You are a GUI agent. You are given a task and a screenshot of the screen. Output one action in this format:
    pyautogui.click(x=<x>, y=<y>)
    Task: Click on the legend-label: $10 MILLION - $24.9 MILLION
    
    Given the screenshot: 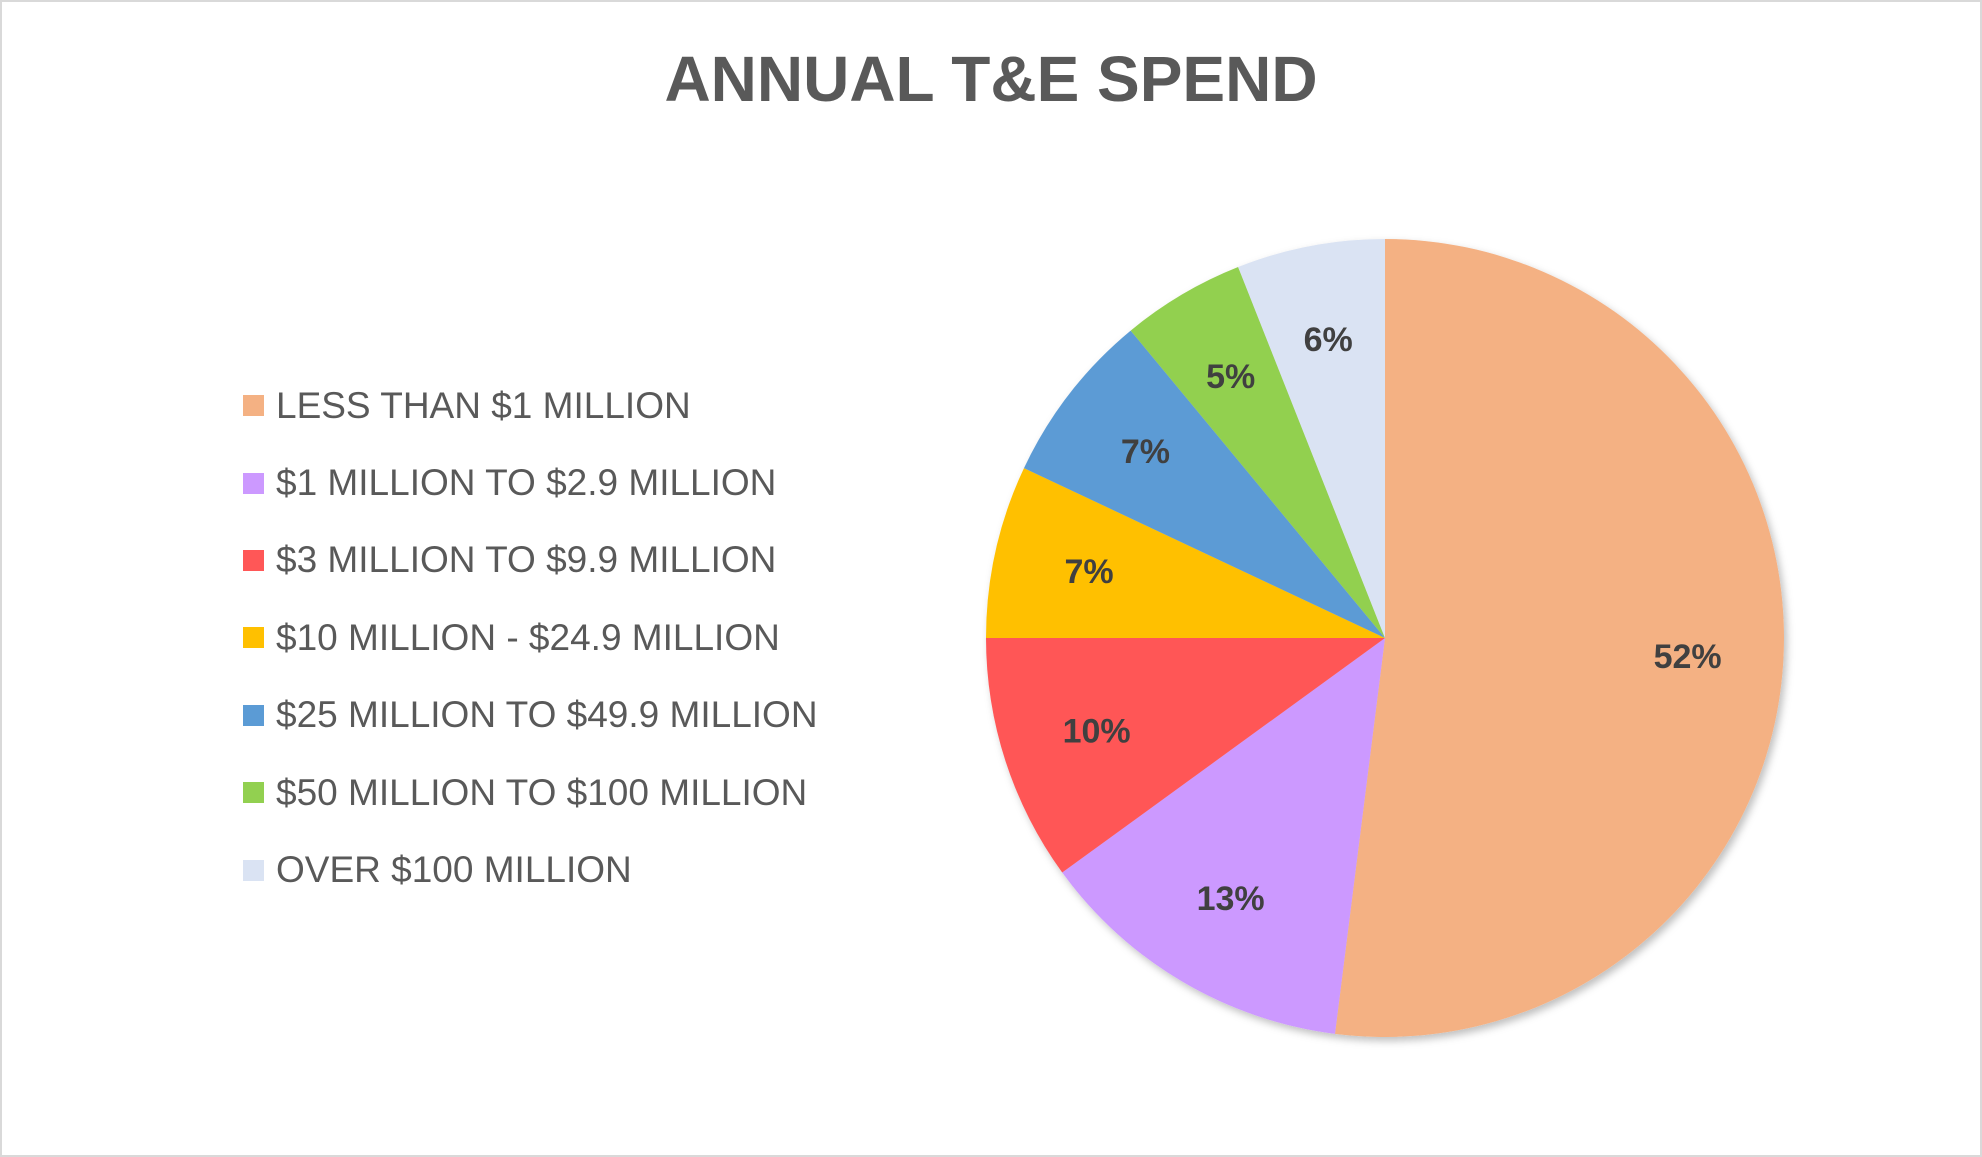 What is the action you would take?
    pyautogui.click(x=528, y=637)
    